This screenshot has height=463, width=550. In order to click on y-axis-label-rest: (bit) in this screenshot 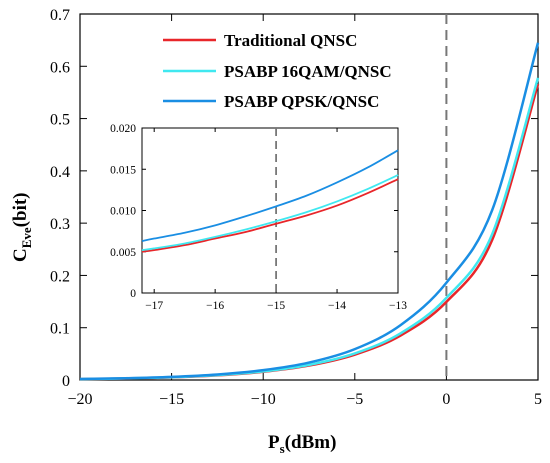, I will do `click(20, 209)`.